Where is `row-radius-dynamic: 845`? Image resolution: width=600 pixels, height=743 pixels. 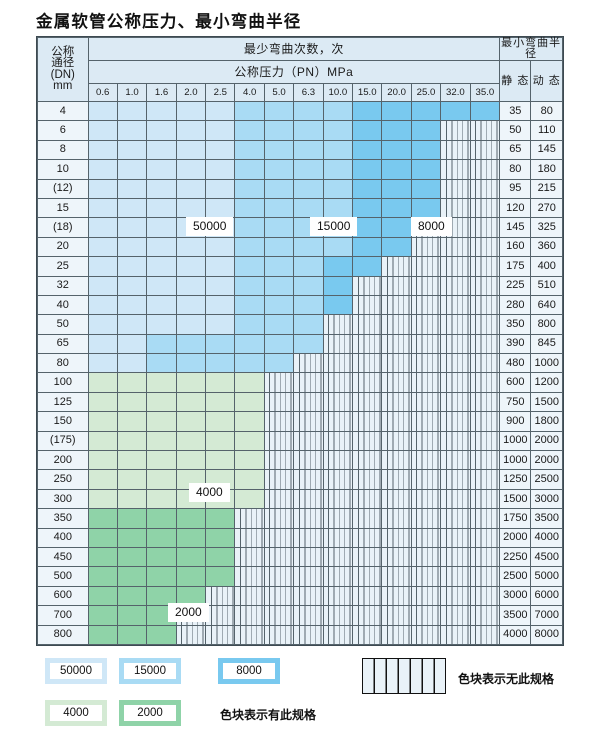 row-radius-dynamic: 845 is located at coordinates (546, 344).